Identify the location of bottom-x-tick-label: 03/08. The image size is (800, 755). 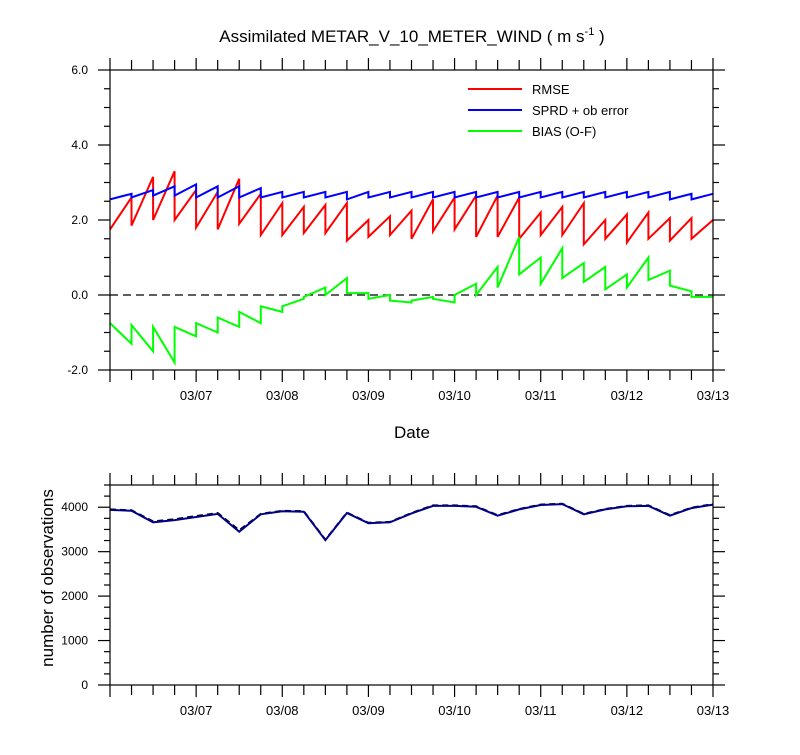
(282, 710).